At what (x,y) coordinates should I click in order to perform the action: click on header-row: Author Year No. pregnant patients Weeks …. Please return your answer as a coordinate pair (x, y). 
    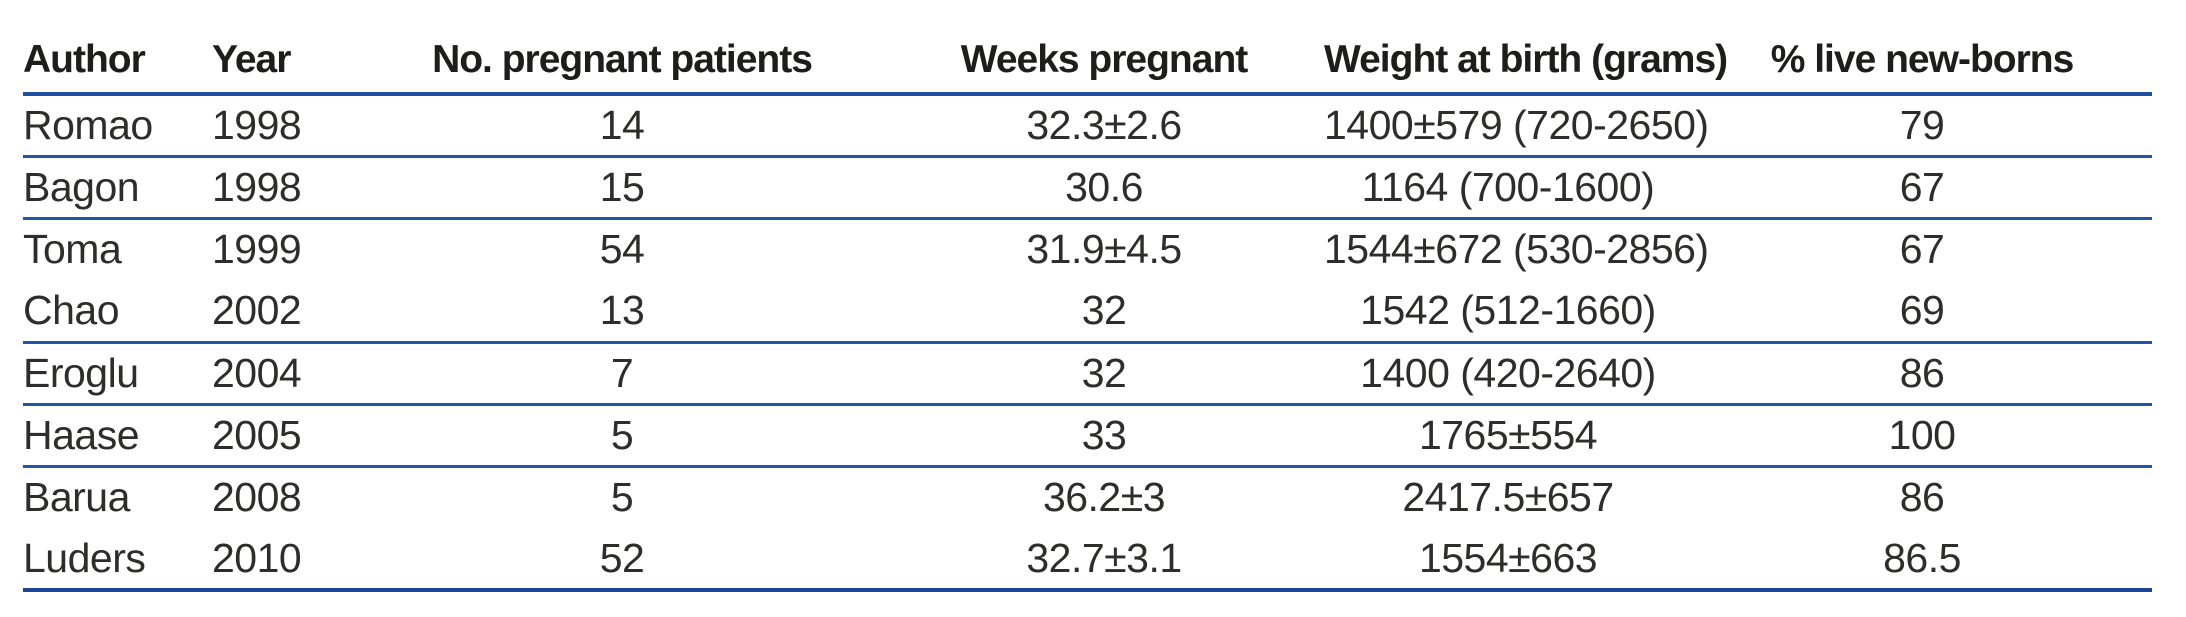
    Looking at the image, I should click on (1087, 47).